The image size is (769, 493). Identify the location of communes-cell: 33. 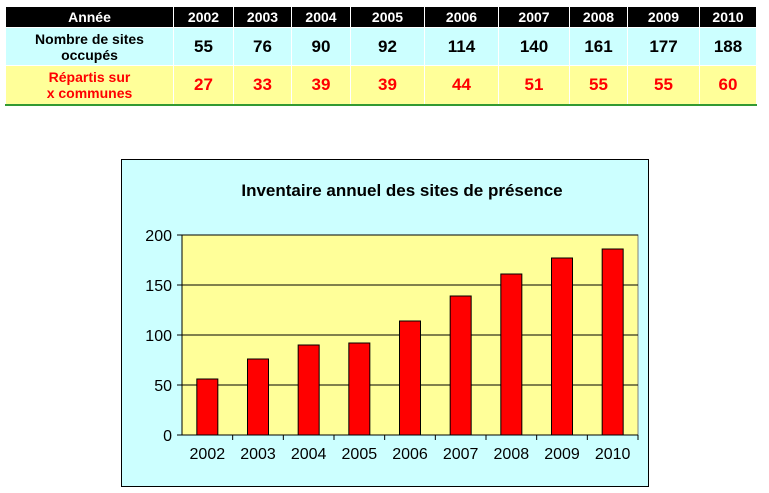
(262, 85).